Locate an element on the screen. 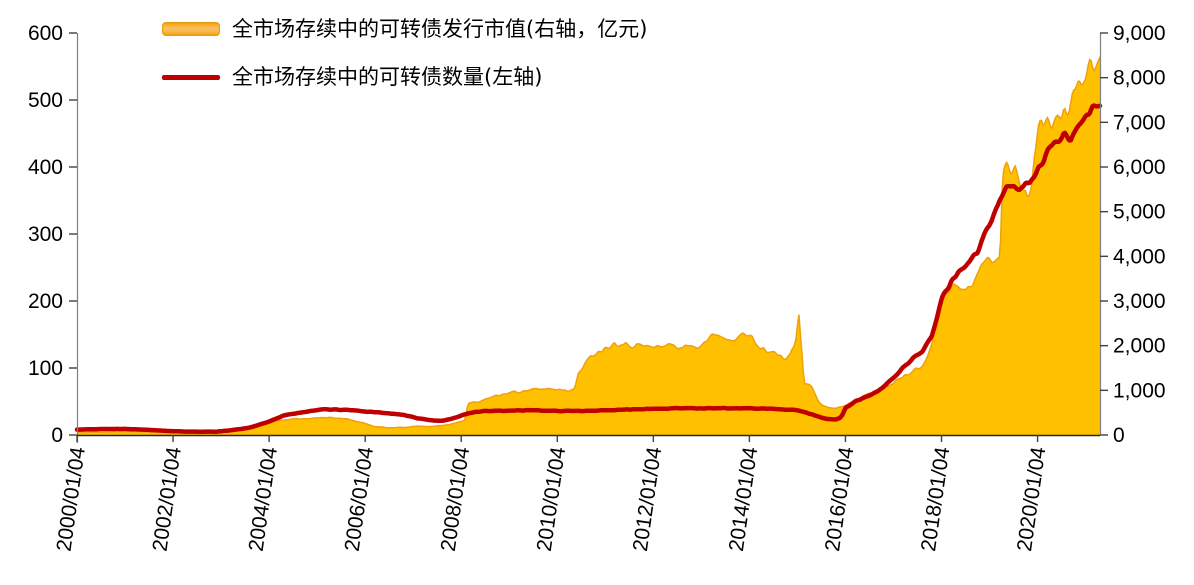  right-axis-tick-label: 1,000 is located at coordinates (1139, 390).